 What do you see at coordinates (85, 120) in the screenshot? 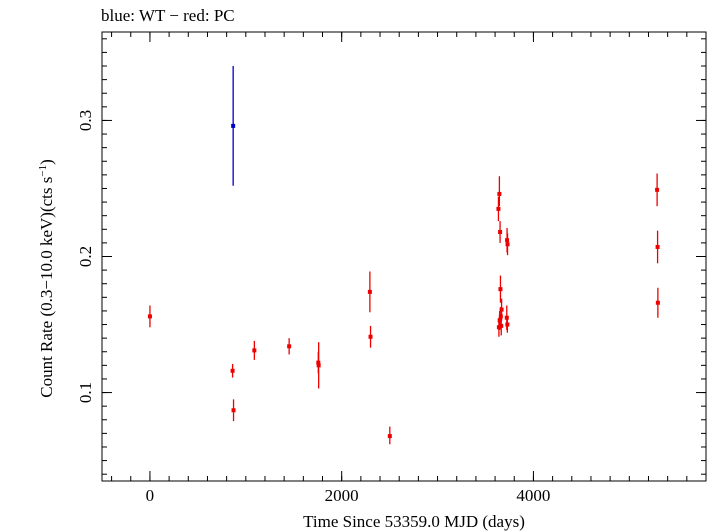
I see `y-tick-label: 0.3` at bounding box center [85, 120].